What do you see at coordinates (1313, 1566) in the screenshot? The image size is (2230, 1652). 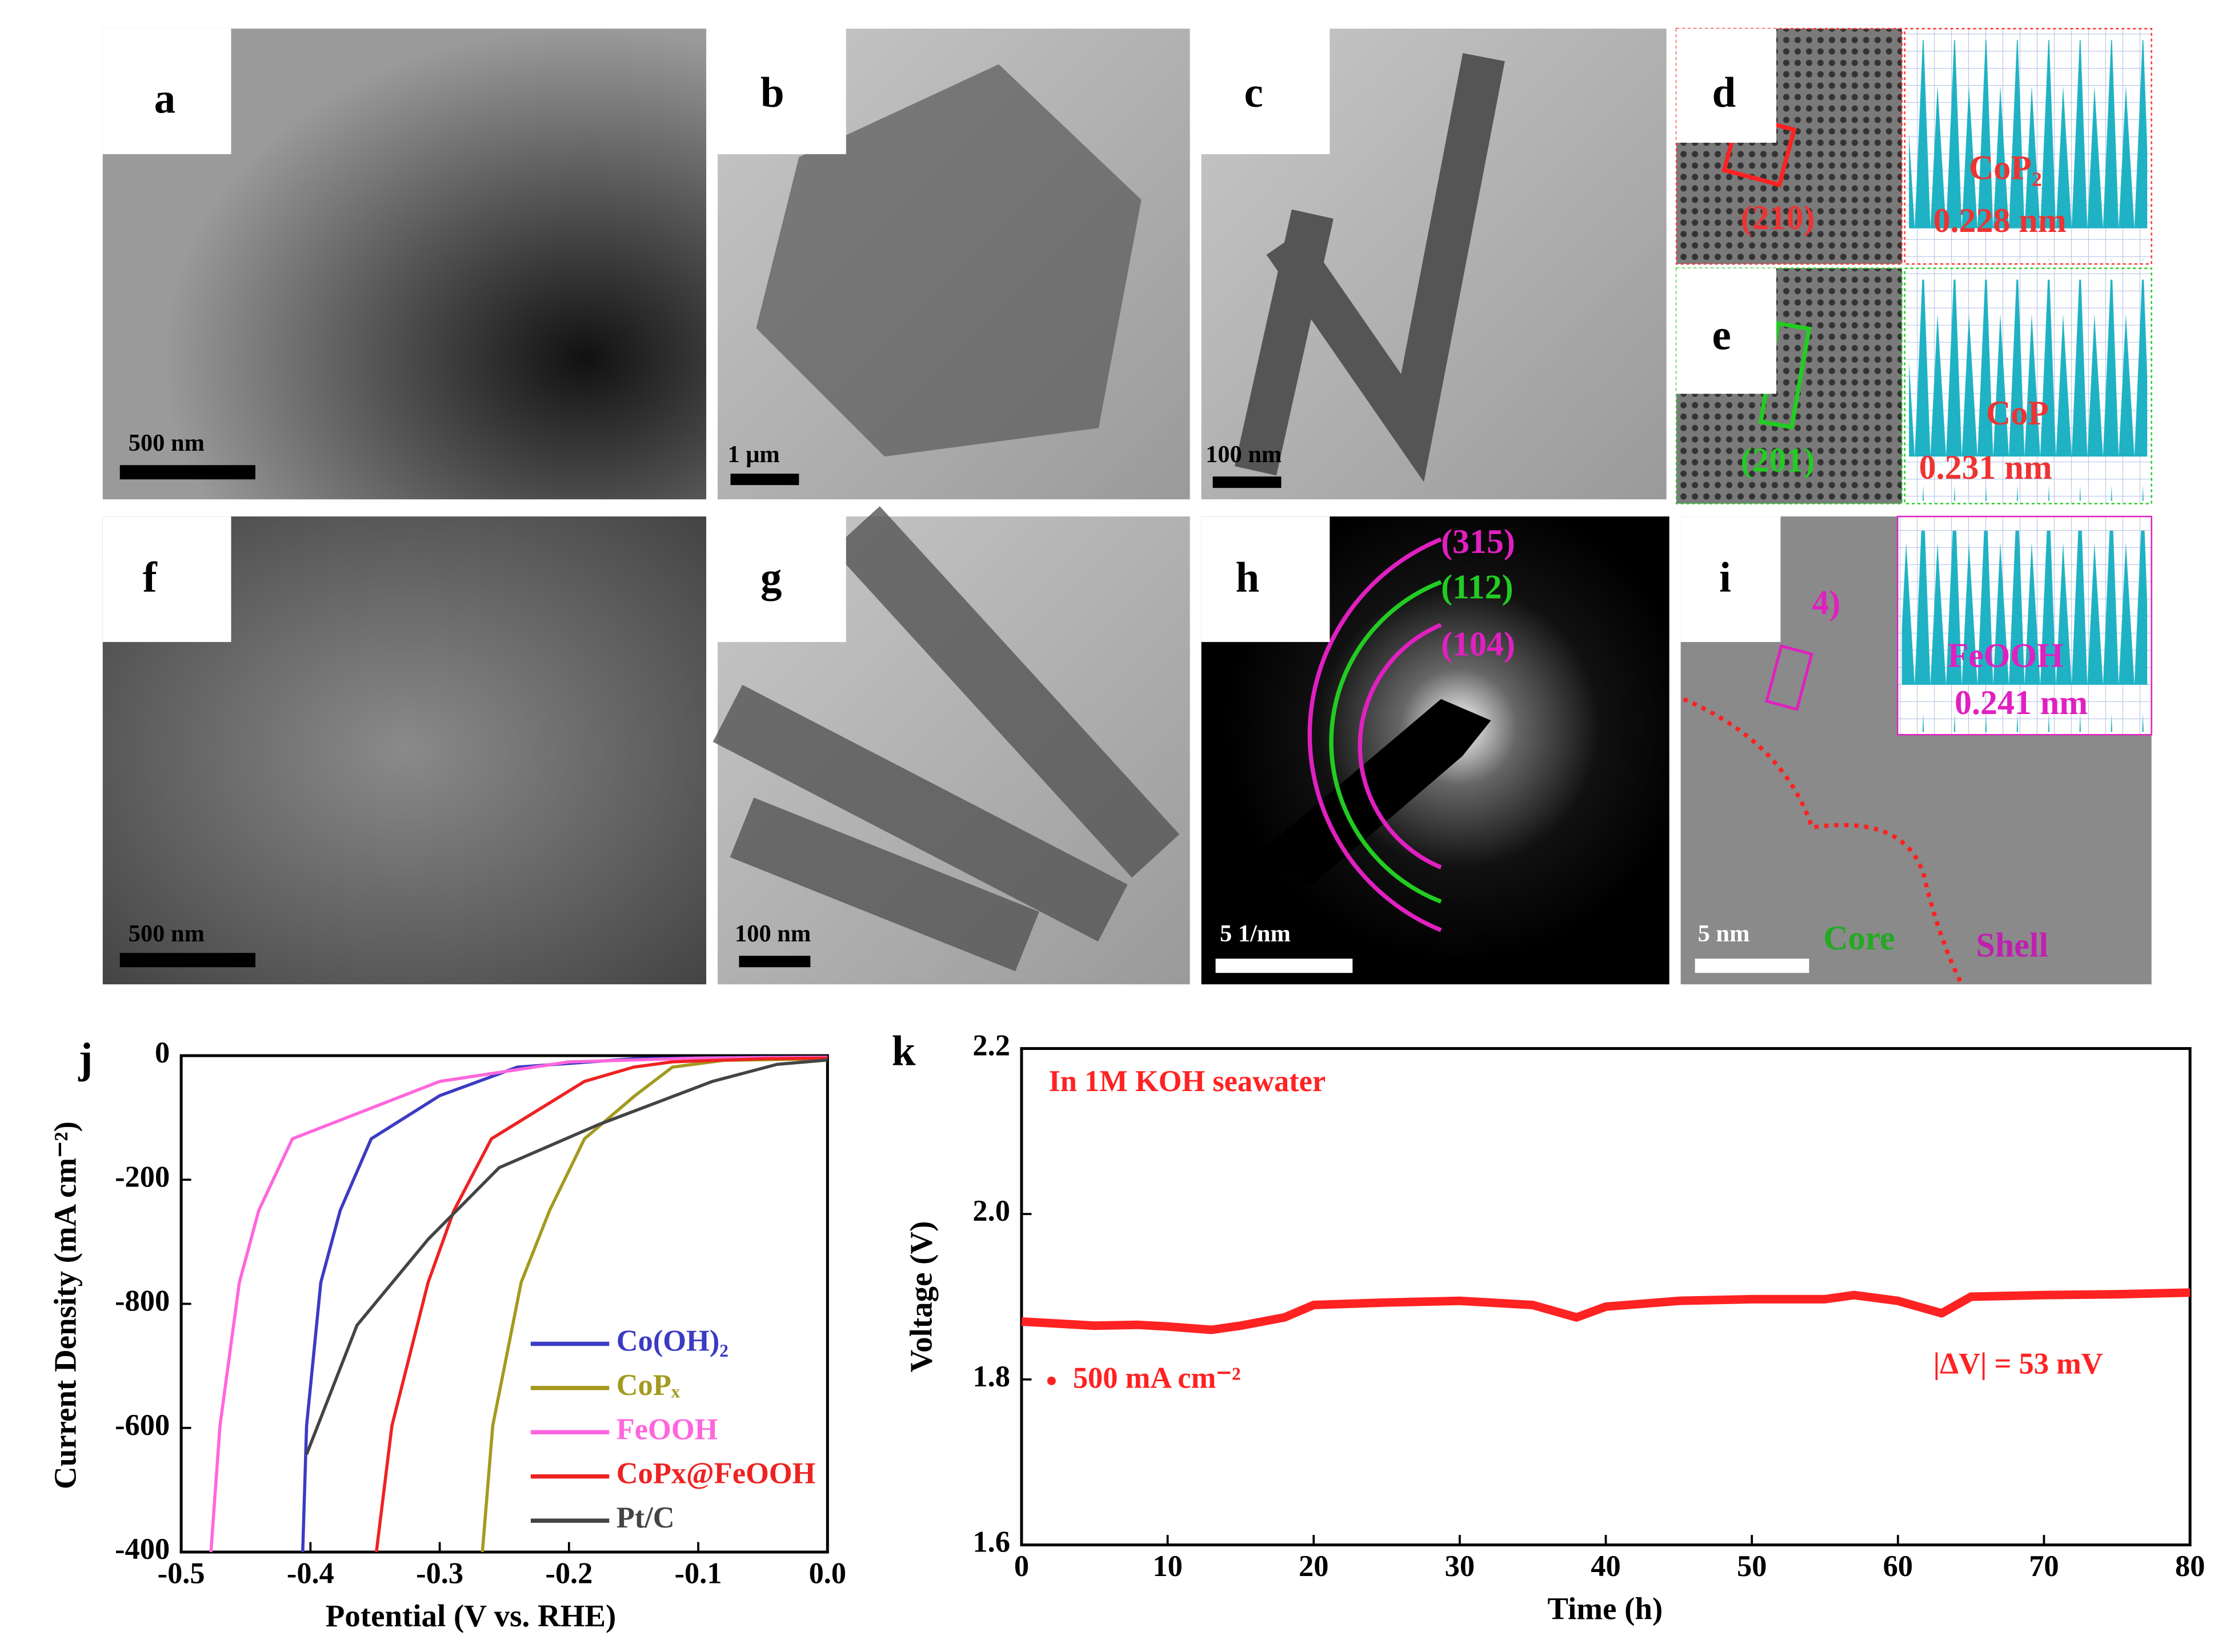 I see `x-tick-label: 20` at bounding box center [1313, 1566].